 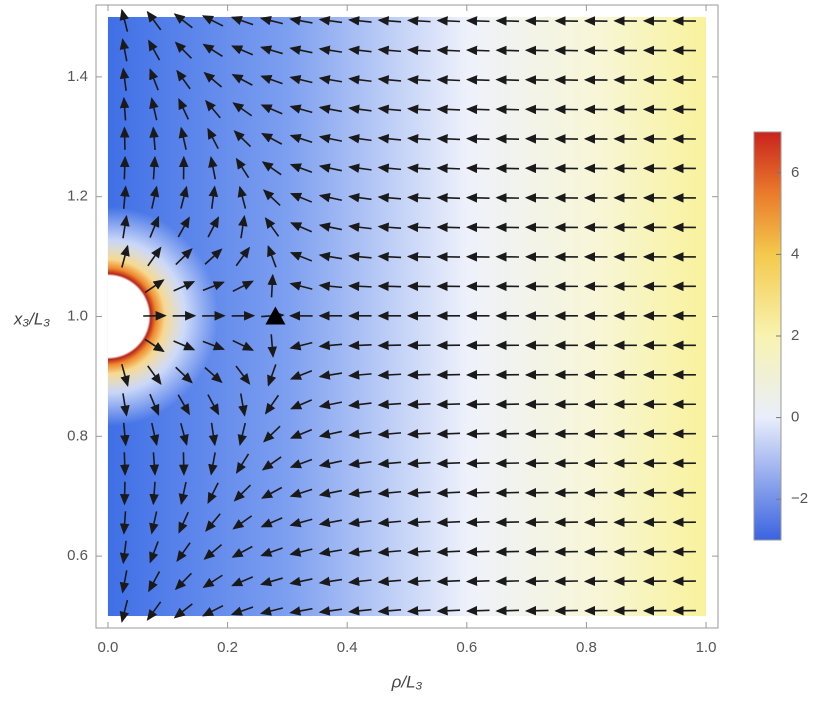 I want to click on x-tick-label: 0.2, so click(x=227, y=647).